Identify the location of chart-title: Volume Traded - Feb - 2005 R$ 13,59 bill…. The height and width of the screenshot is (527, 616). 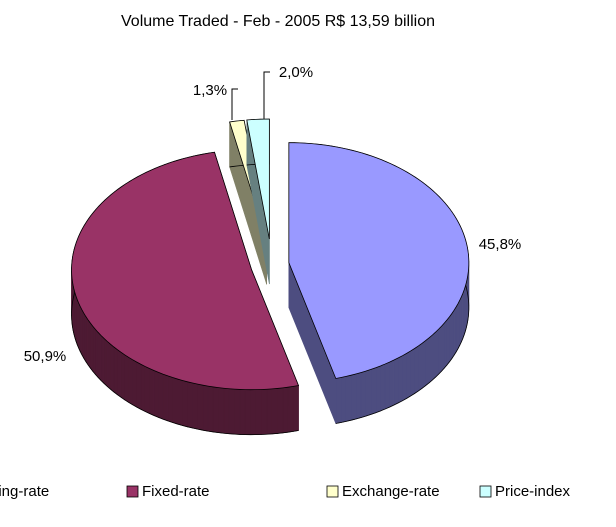
(278, 21).